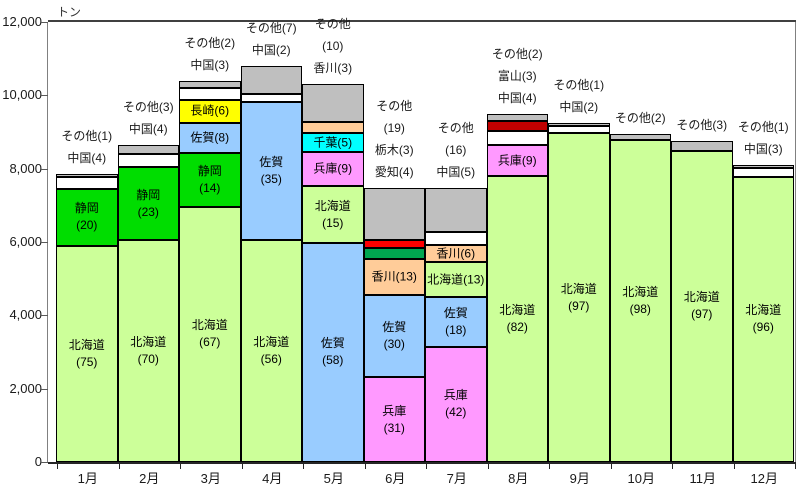 This screenshot has width=806, height=491. What do you see at coordinates (422, 21) in the screenshot?
I see `plot-top-border` at bounding box center [422, 21].